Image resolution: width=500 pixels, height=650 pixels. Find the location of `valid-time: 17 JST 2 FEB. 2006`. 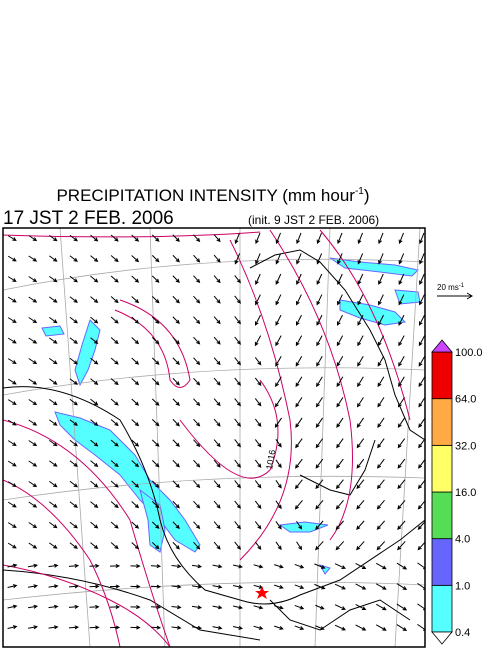

valid-time: 17 JST 2 FEB. 2006 is located at coordinates (88, 218).